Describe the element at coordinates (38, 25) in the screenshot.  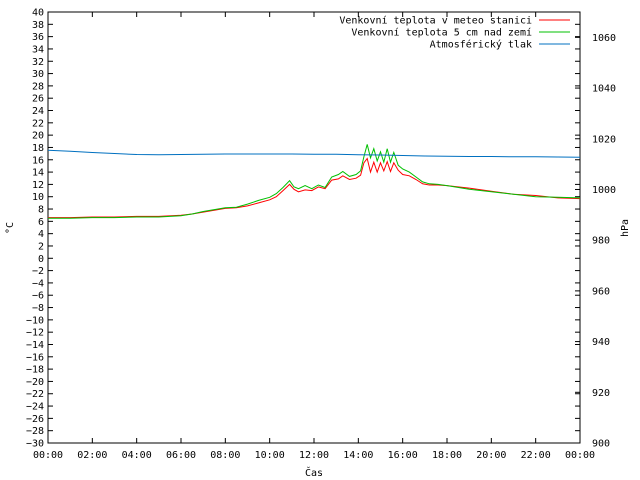
I see `y-tick-label: 38` at that location.